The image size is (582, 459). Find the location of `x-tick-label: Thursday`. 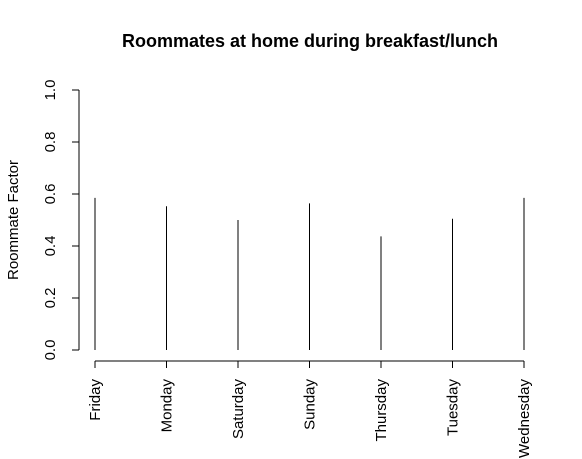

x-tick-label: Thursday is located at coordinates (381, 410).